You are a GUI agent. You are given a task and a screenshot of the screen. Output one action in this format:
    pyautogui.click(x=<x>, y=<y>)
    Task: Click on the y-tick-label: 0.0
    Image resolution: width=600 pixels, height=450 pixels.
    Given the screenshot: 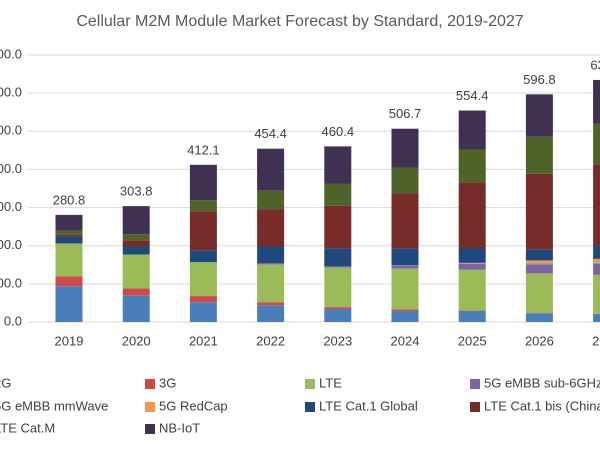 What is the action you would take?
    pyautogui.click(x=13, y=320)
    